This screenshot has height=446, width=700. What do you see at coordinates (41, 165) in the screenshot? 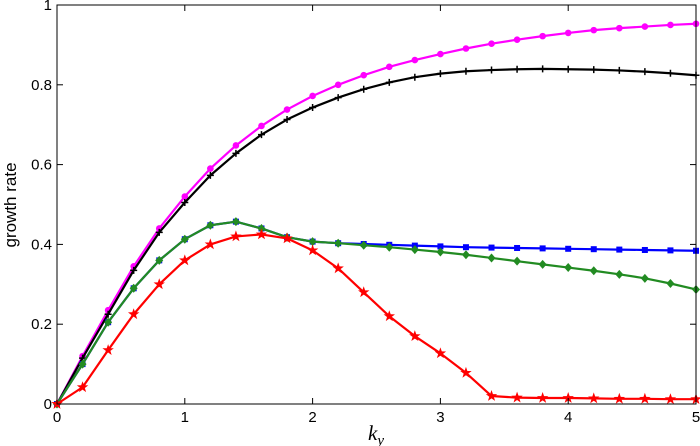
I see `y-tick-label: 0.6` at bounding box center [41, 165].